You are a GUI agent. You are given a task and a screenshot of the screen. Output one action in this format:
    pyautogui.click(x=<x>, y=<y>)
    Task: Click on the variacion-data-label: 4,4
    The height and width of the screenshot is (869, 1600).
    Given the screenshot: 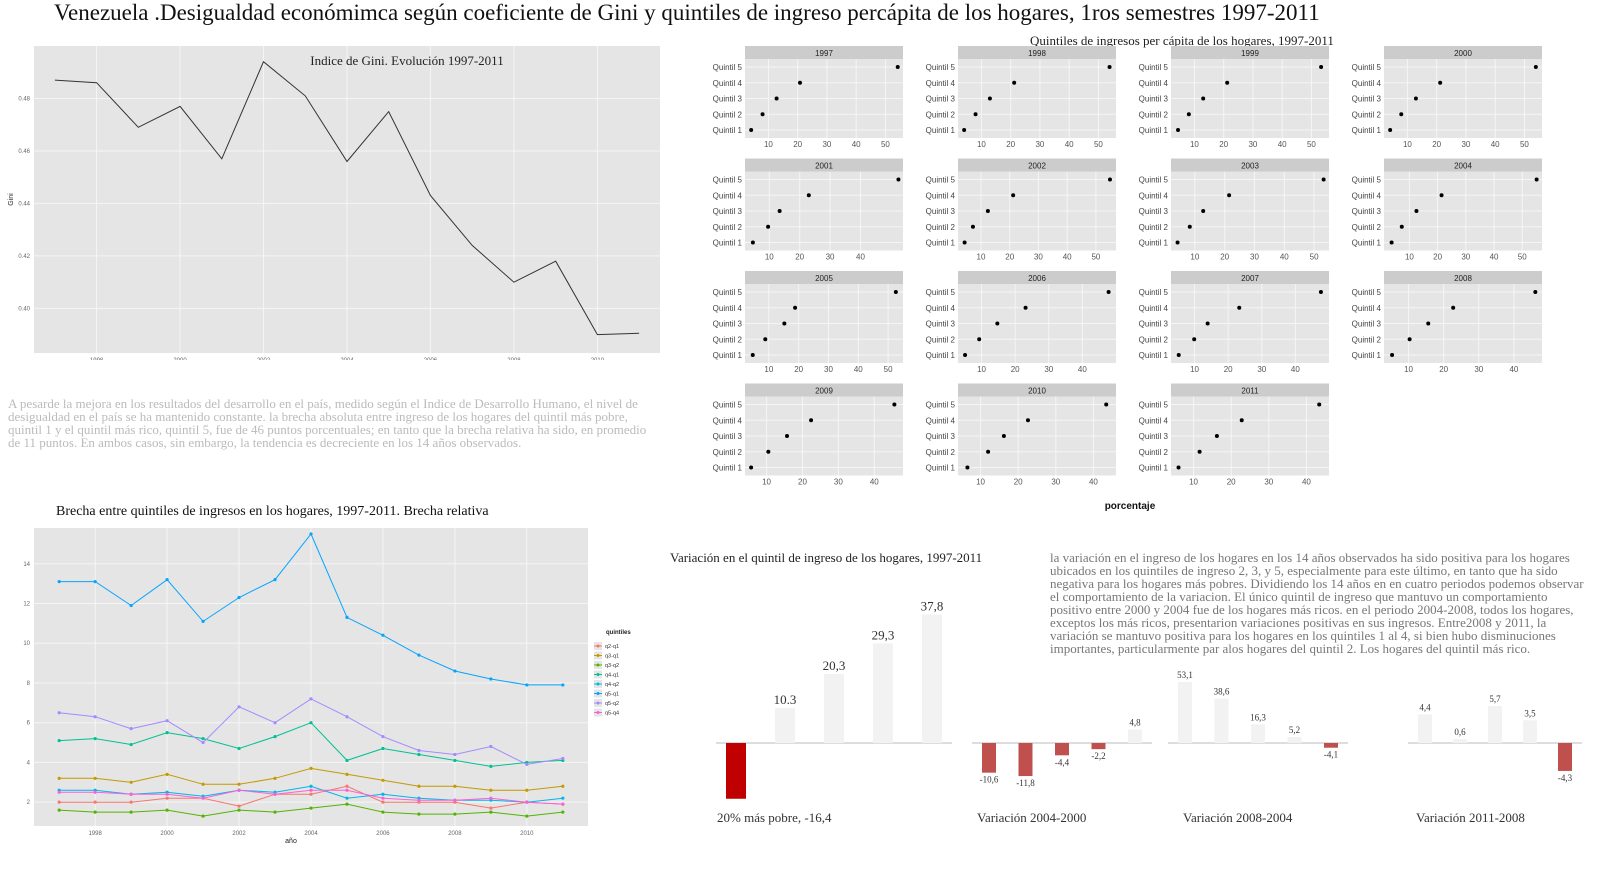 What is the action you would take?
    pyautogui.click(x=1425, y=707)
    